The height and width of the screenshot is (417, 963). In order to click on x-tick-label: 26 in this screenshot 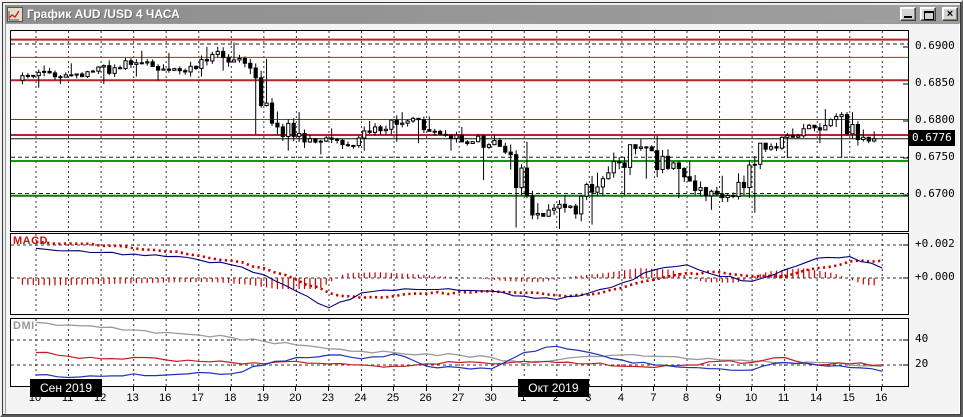, I will do `click(426, 395)`.